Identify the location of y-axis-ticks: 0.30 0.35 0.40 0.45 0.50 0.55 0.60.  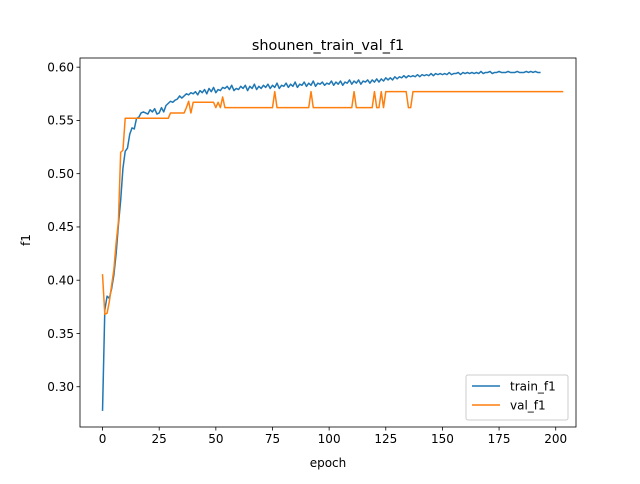
(63, 227).